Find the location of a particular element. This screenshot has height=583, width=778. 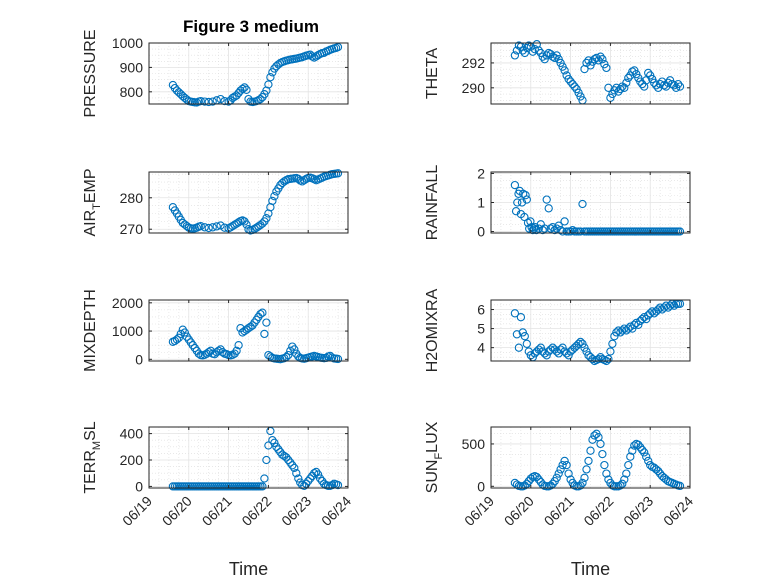

x-tick-label: 06/24 is located at coordinates (336, 511).